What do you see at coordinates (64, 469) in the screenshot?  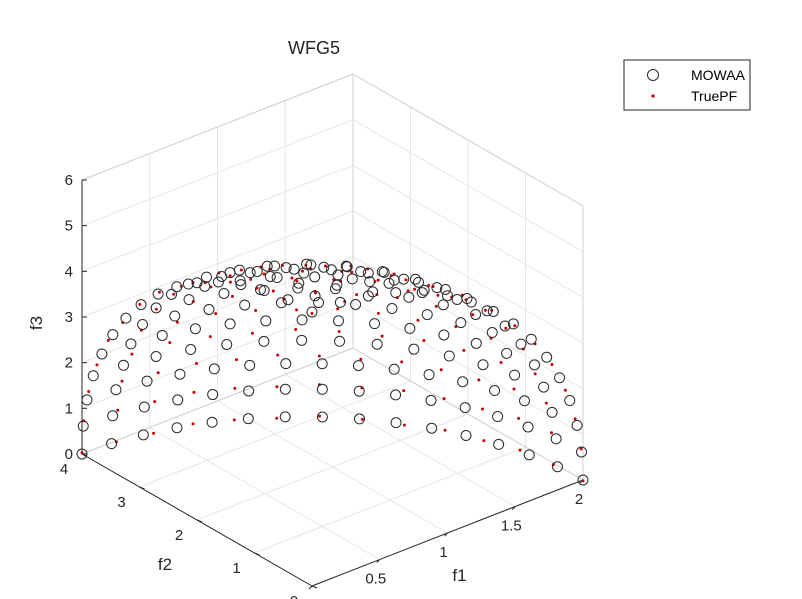 I see `y-tick-label: 4` at bounding box center [64, 469].